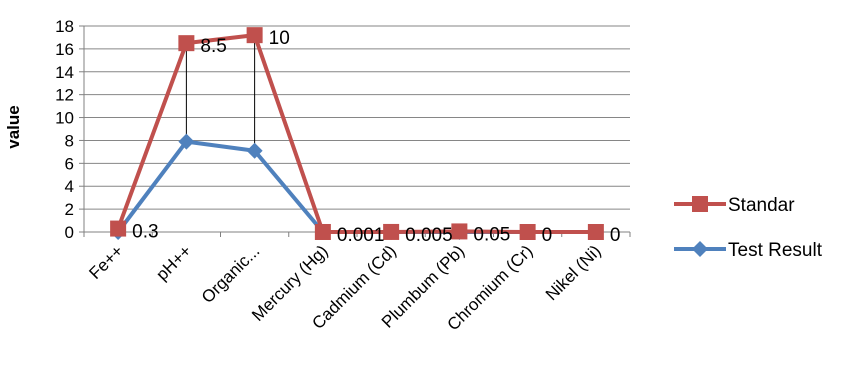 This screenshot has width=852, height=378. Describe the element at coordinates (491, 234) in the screenshot. I see `data-label: 0.05` at that location.